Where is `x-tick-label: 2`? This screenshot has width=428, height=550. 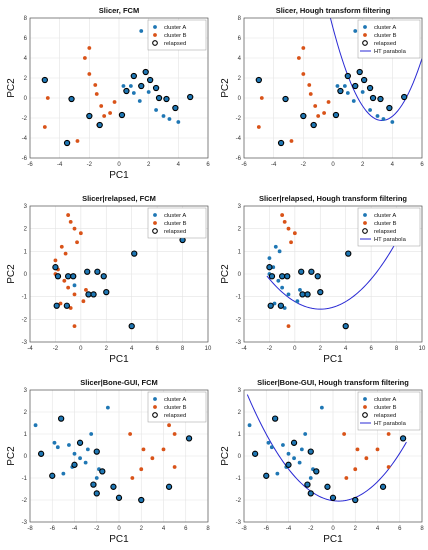
x-tick-label: 2 is located at coordinates (321, 349).